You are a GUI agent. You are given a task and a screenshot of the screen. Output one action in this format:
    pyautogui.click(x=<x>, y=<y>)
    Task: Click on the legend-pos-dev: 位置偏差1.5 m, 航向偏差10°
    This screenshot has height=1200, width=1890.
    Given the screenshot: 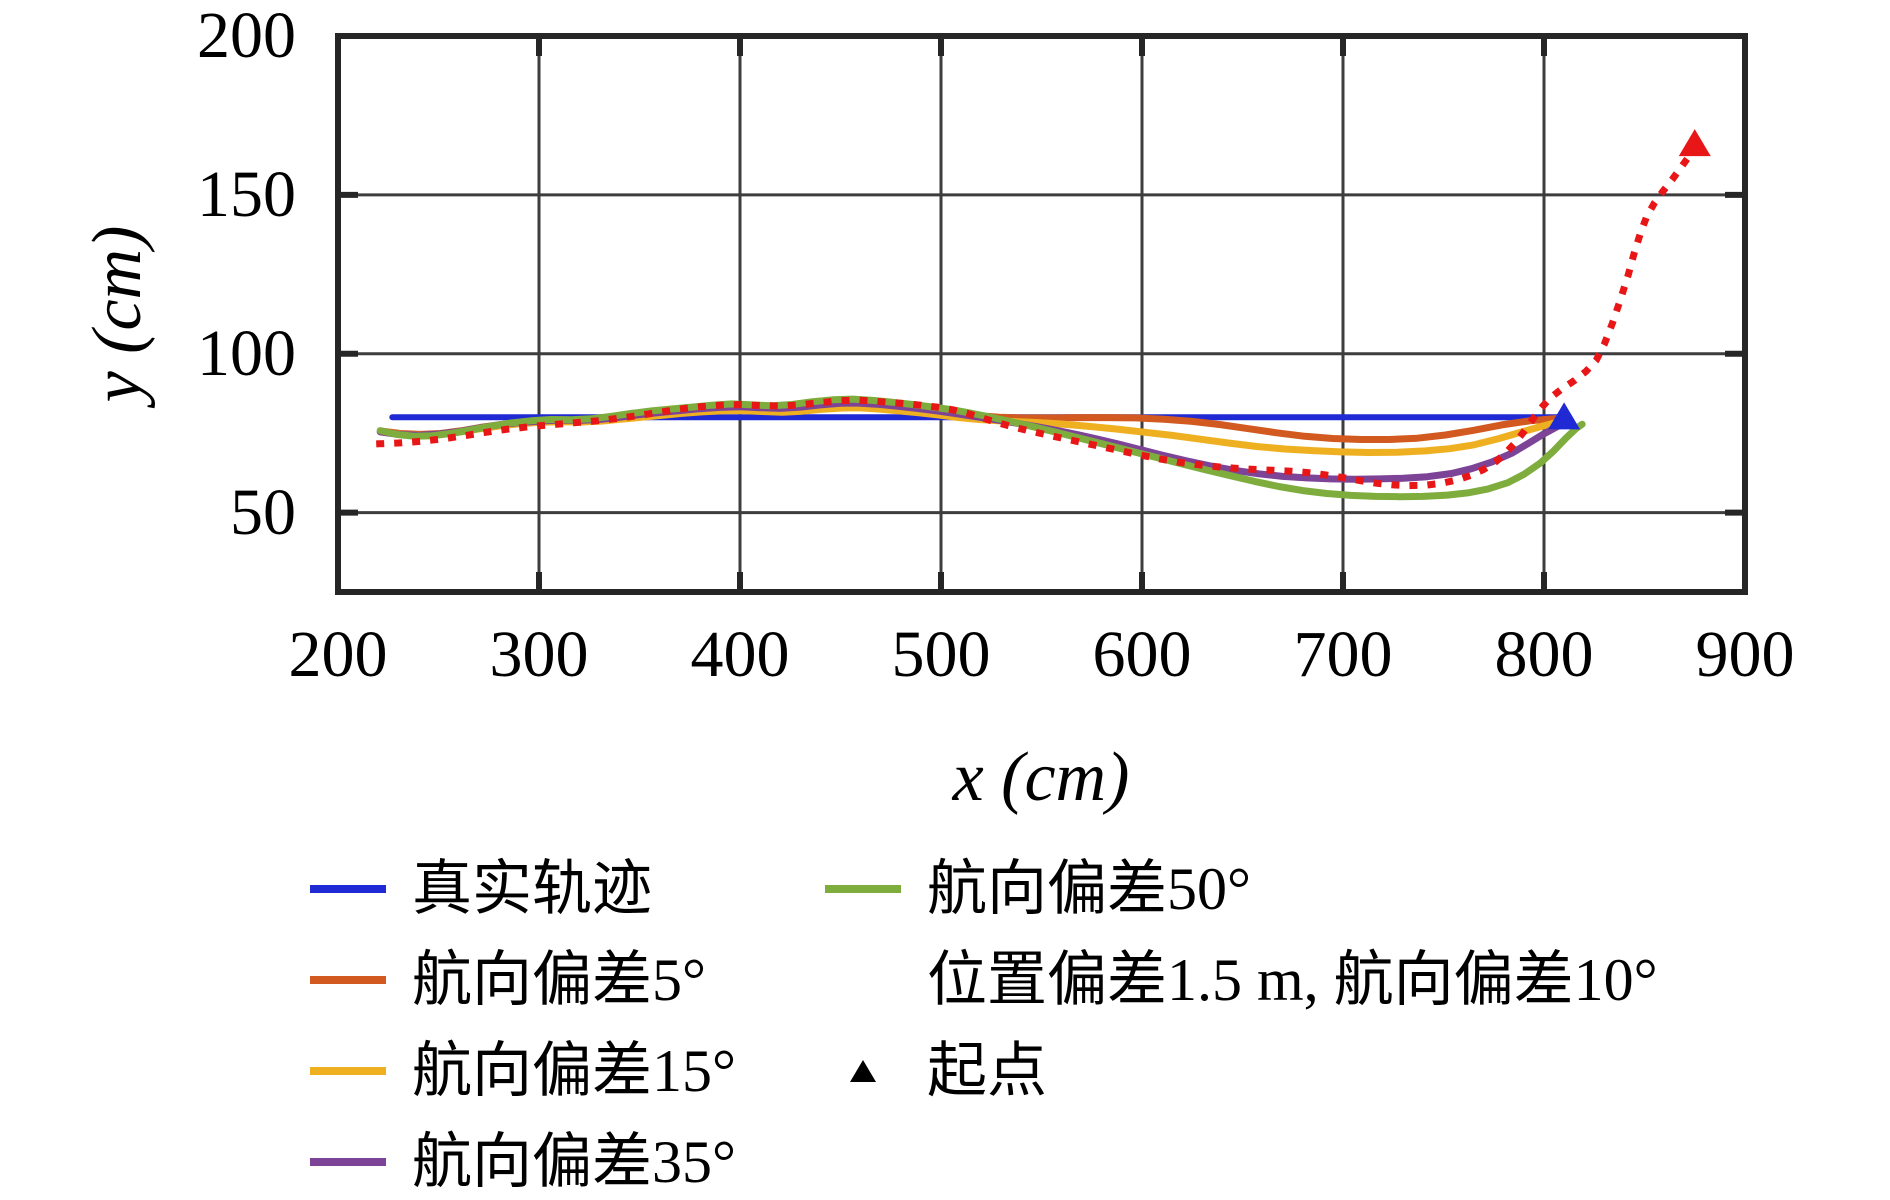 What is the action you would take?
    pyautogui.click(x=1241, y=980)
    